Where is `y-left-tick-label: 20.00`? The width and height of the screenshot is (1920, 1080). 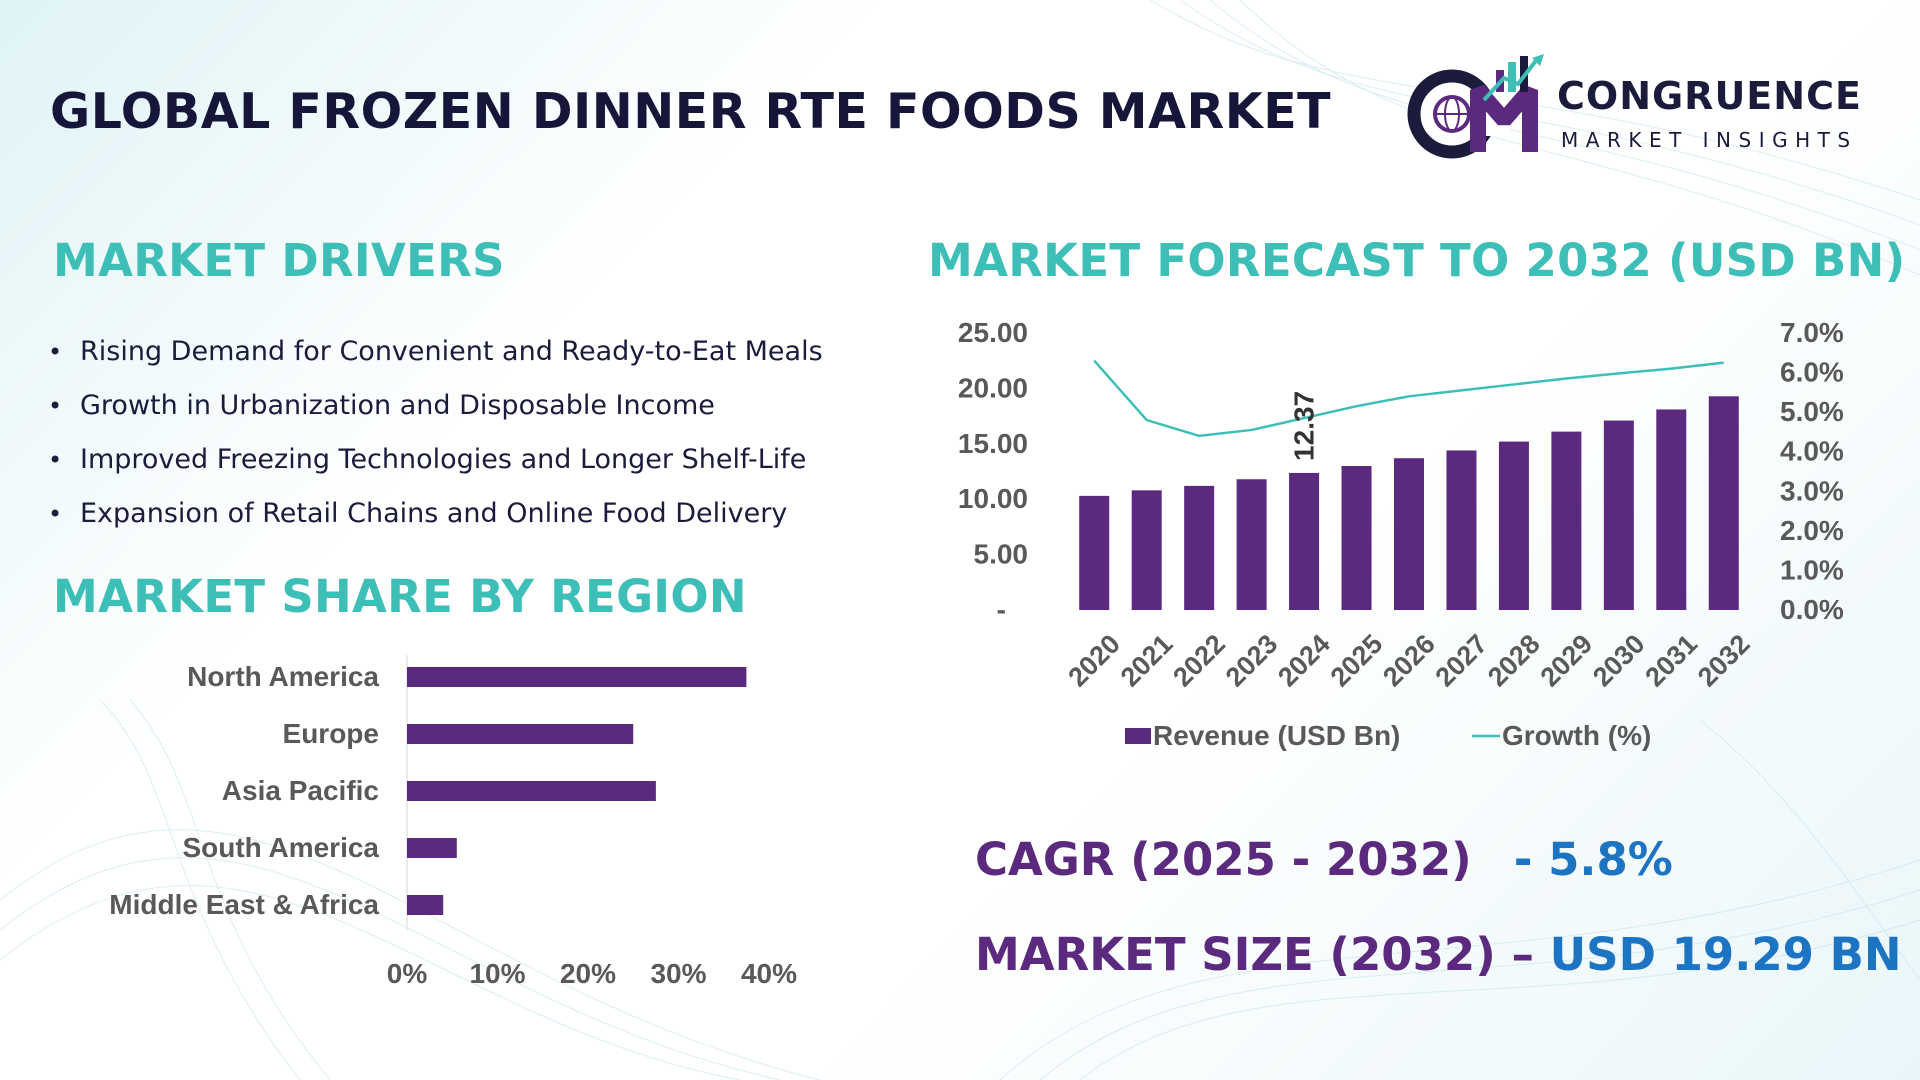 y-left-tick-label: 20.00 is located at coordinates (993, 387).